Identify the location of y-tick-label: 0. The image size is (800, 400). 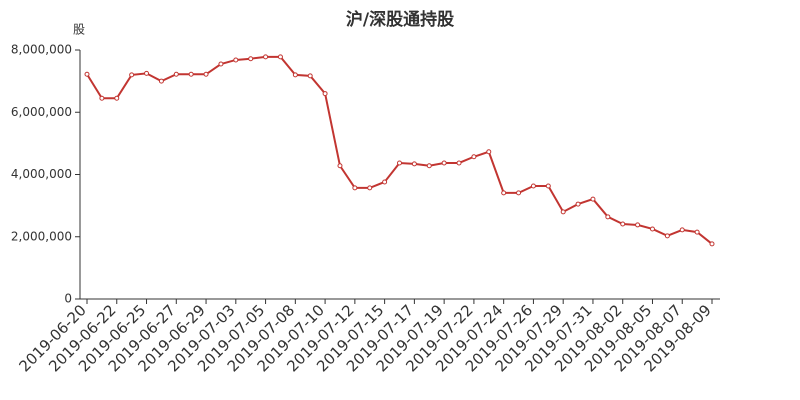
(68, 299).